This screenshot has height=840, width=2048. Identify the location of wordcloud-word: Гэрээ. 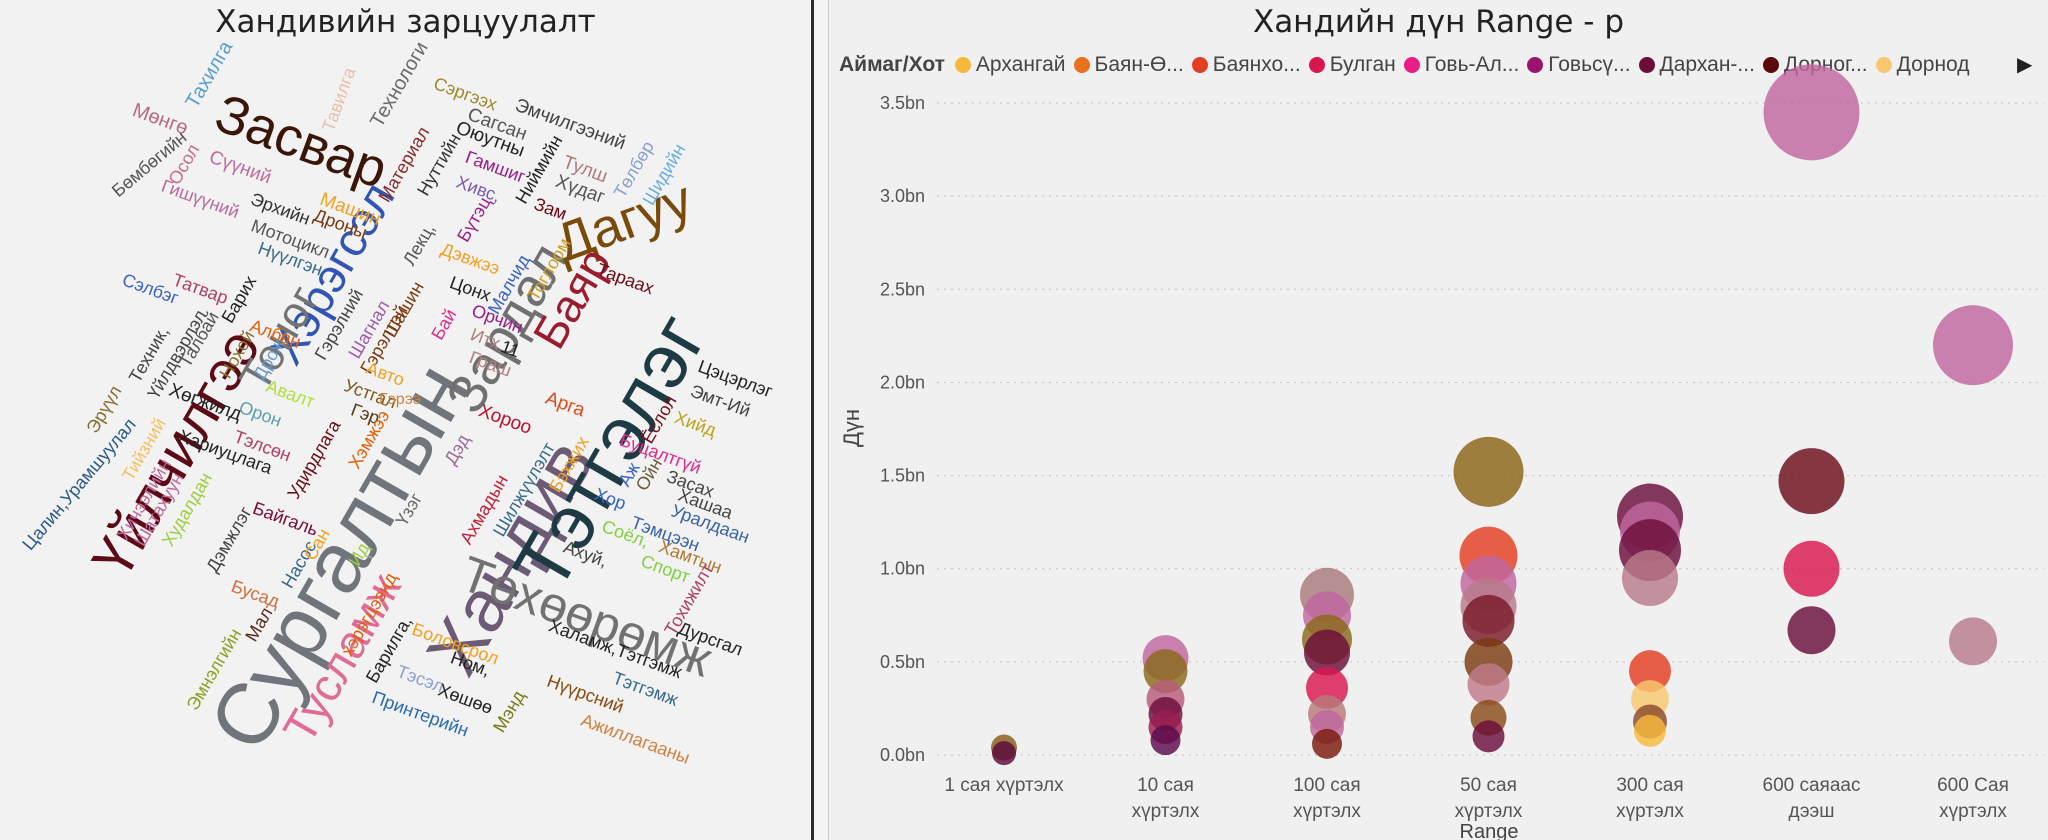
(400, 399).